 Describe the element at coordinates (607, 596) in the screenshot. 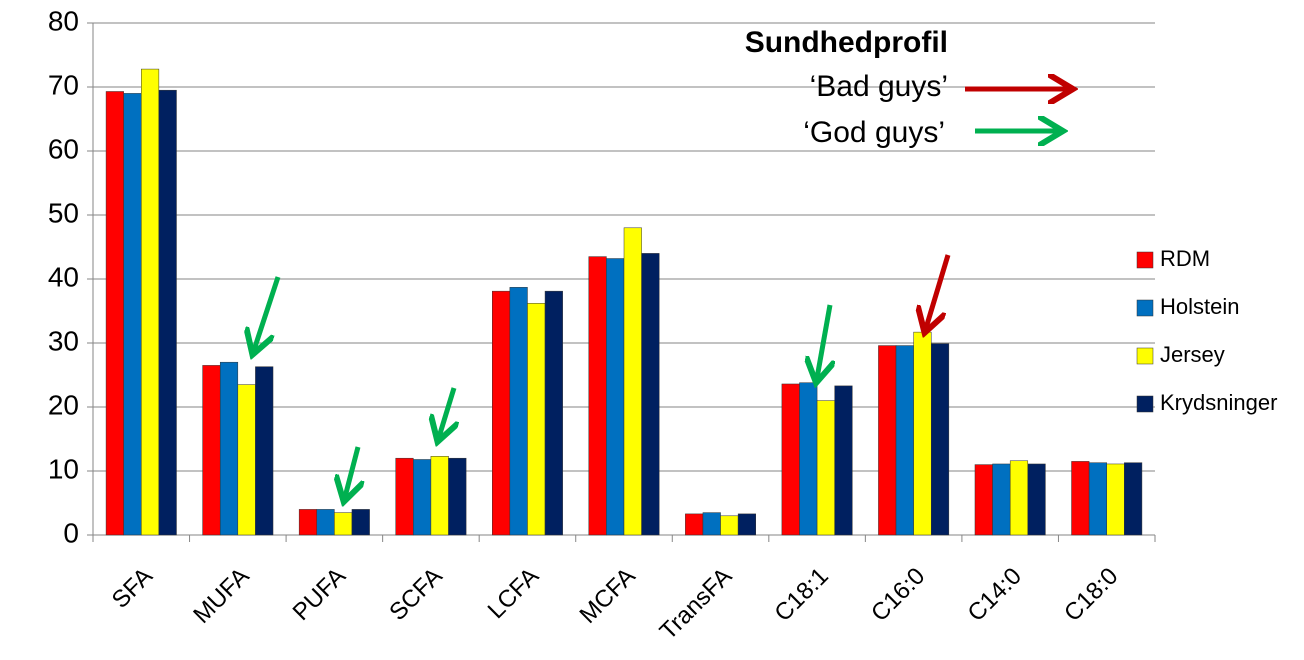

I see `x-tick-label: MCFA` at that location.